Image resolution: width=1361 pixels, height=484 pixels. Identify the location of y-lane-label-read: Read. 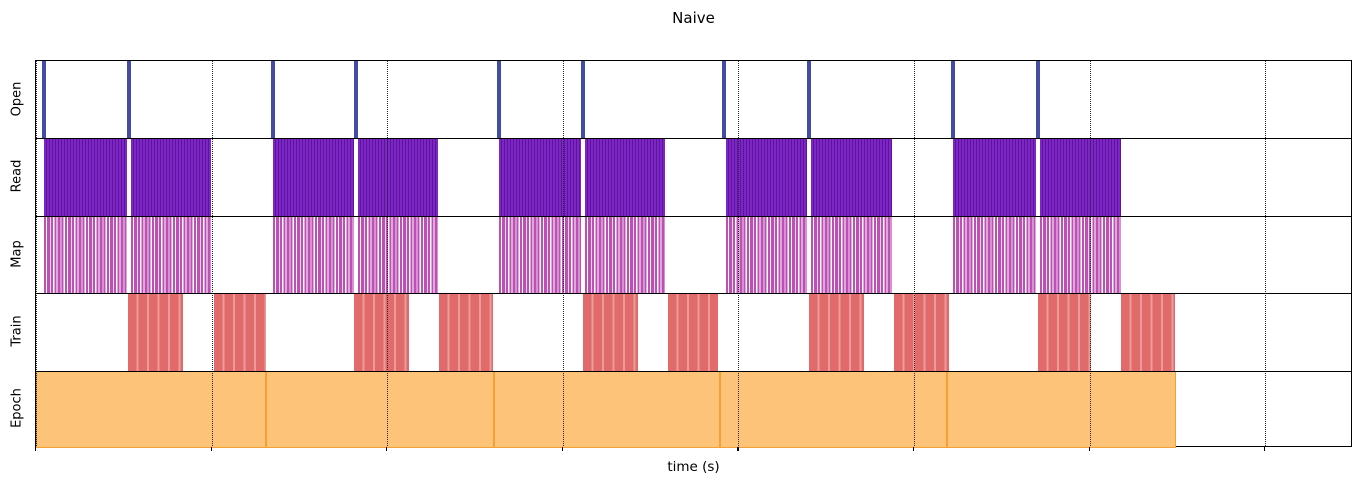
(17, 176).